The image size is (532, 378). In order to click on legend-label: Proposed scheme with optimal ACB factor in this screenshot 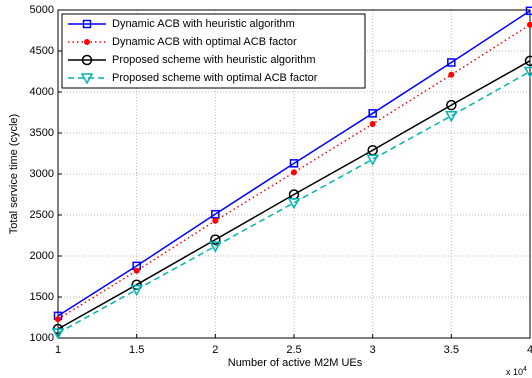, I will do `click(215, 78)`.